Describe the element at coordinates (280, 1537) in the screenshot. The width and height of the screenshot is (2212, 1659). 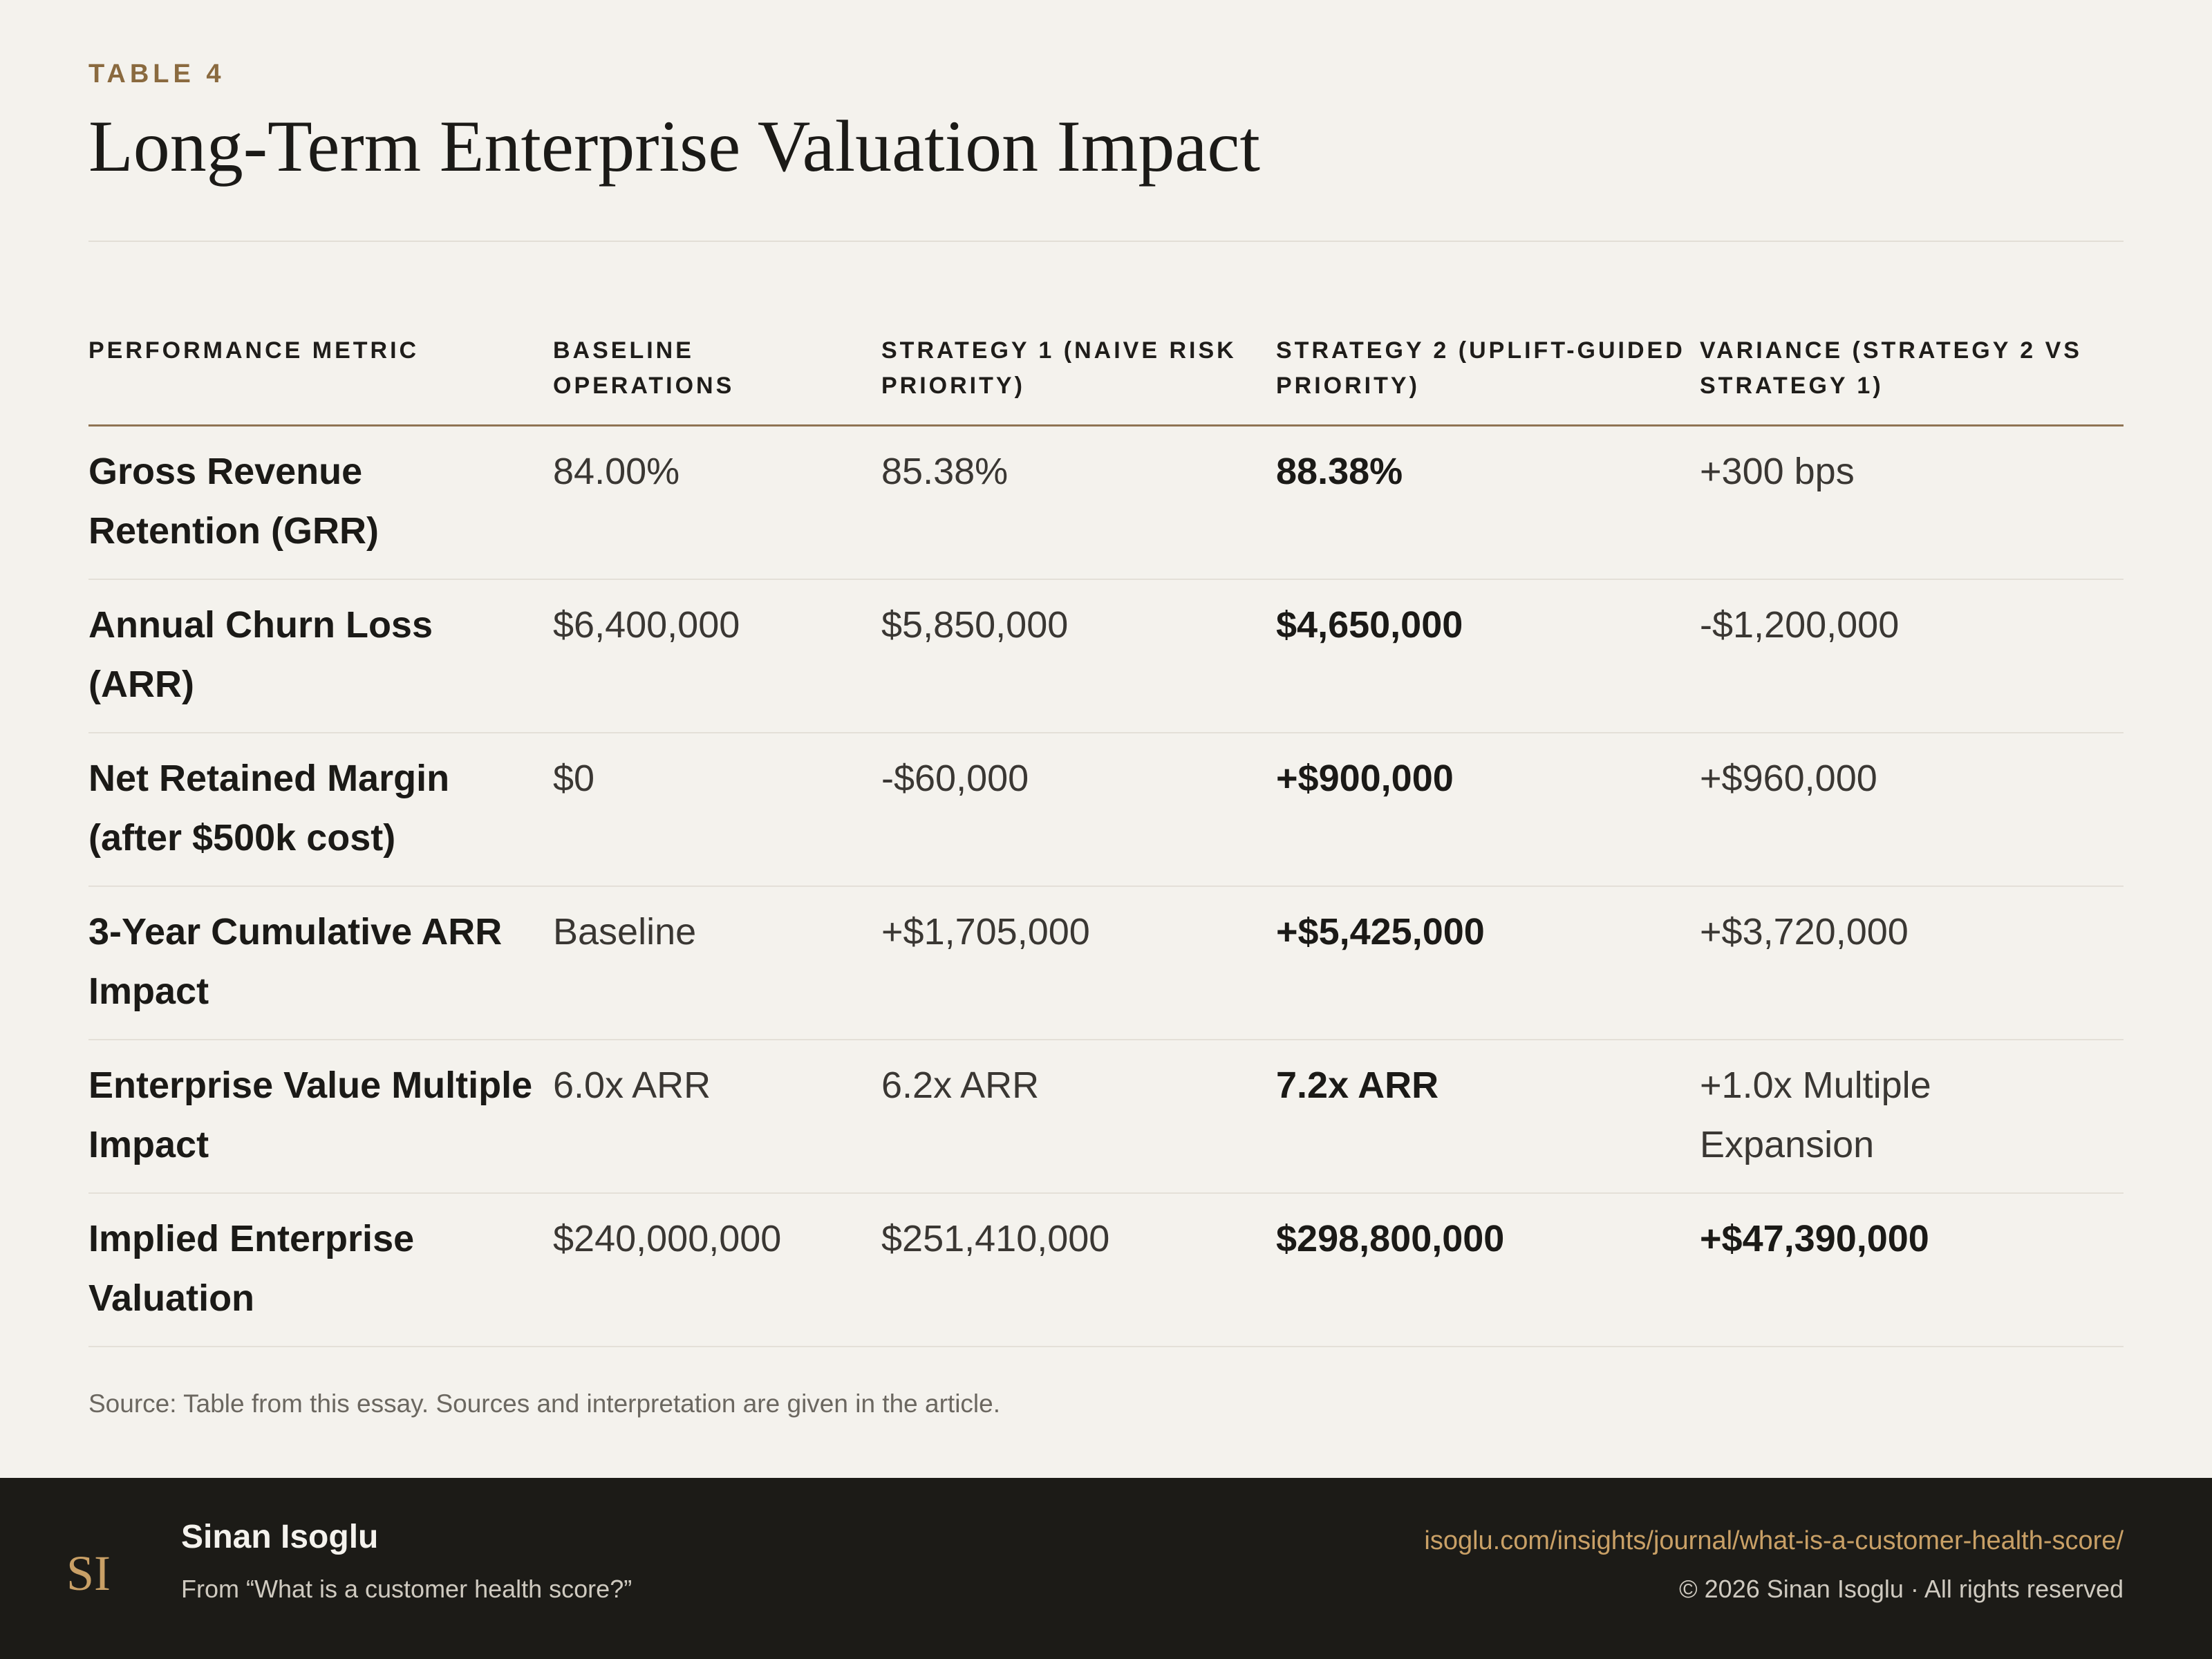
I see `author-name: Sinan Isoglu` at that location.